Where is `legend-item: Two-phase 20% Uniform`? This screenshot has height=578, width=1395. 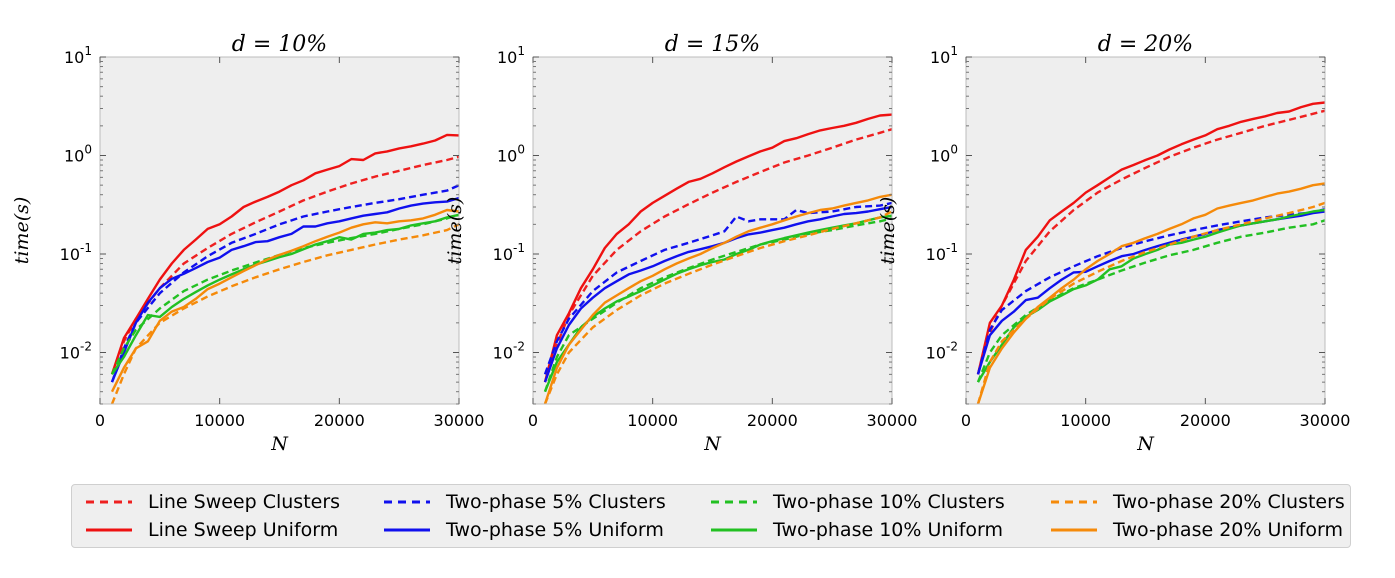
legend-item: Two-phase 20% Uniform is located at coordinates (1196, 530).